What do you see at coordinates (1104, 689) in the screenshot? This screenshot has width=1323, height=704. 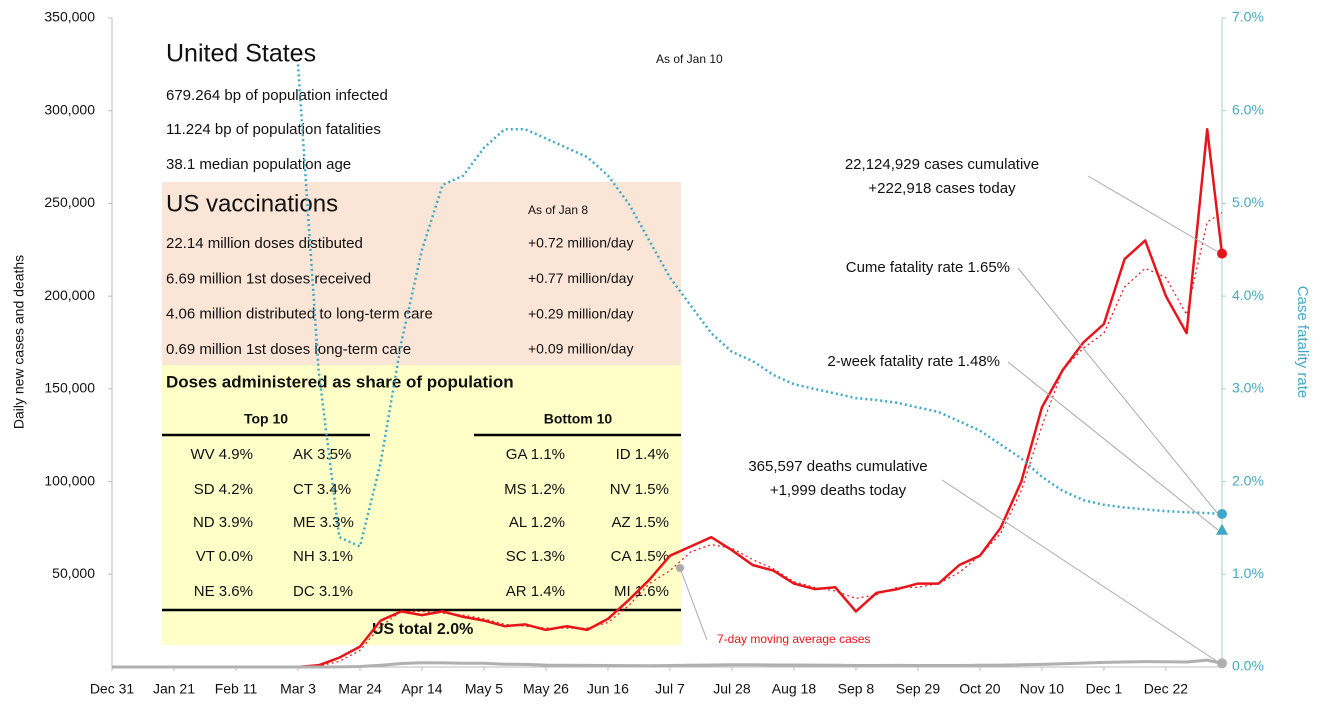 I see `x-tick-label: Dec 1` at bounding box center [1104, 689].